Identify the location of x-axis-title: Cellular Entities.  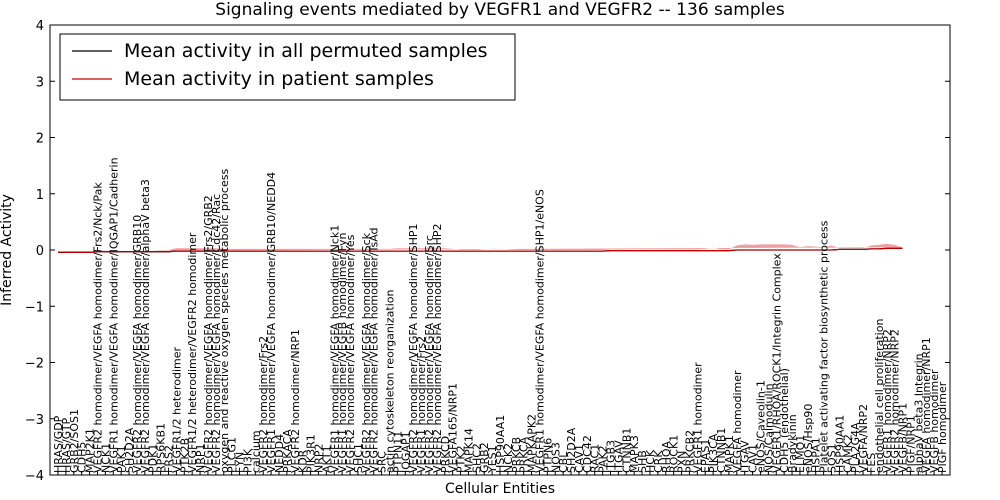
(500, 489).